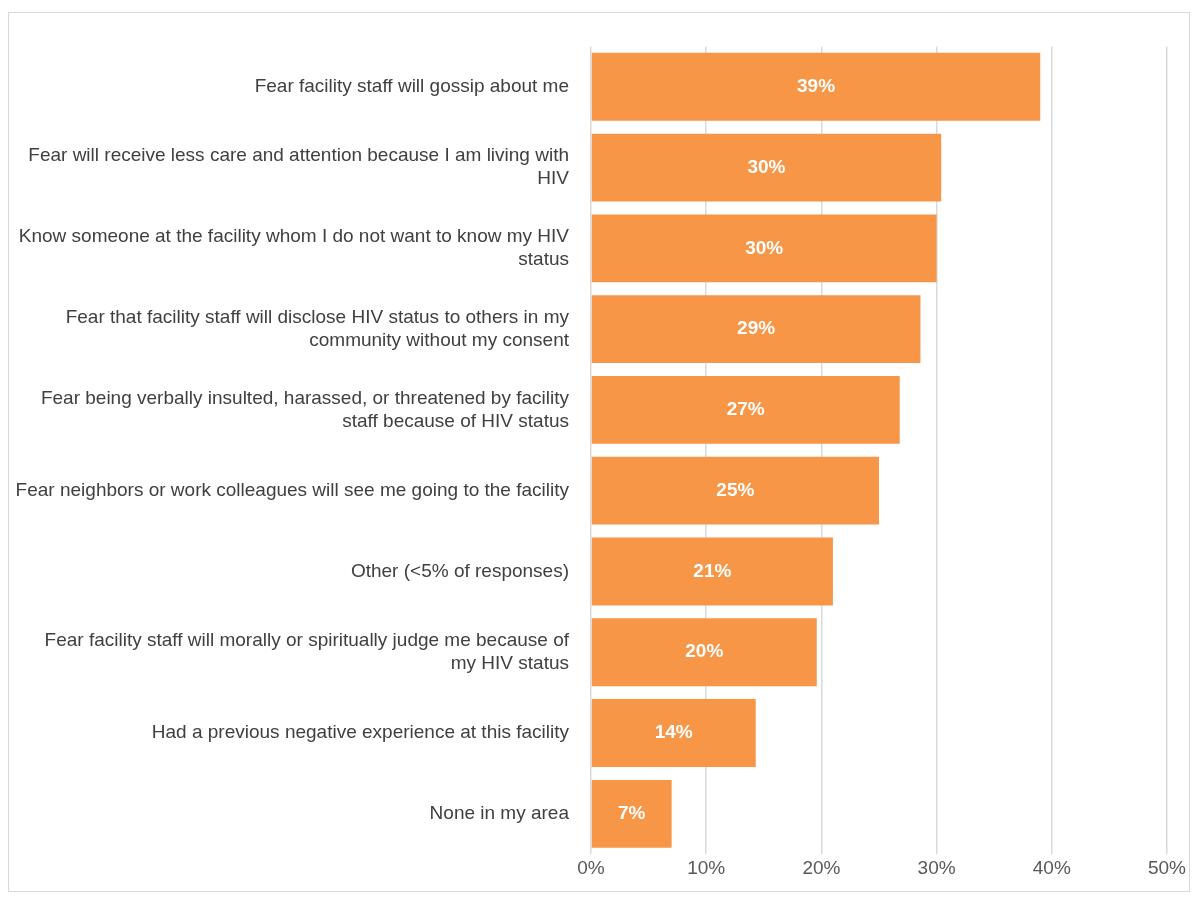  I want to click on y-tick-label: Fear neighbors or work colleagues will see me going to the facility, so click(292, 489).